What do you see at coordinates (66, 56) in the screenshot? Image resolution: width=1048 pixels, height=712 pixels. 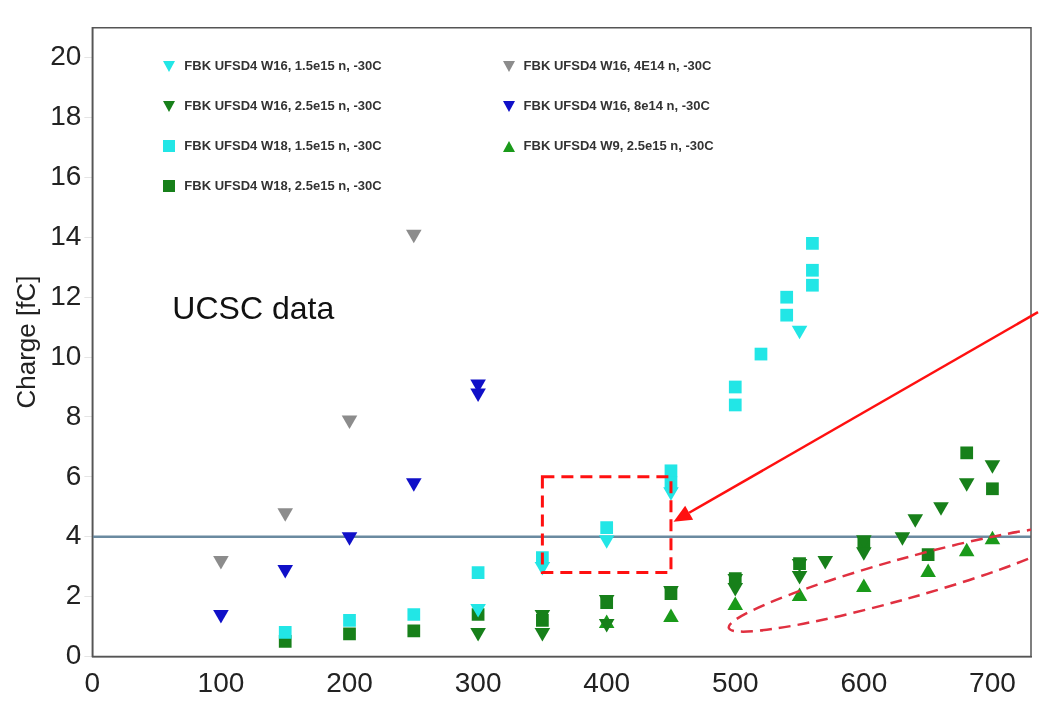 I see `y-tick-label: 20` at bounding box center [66, 56].